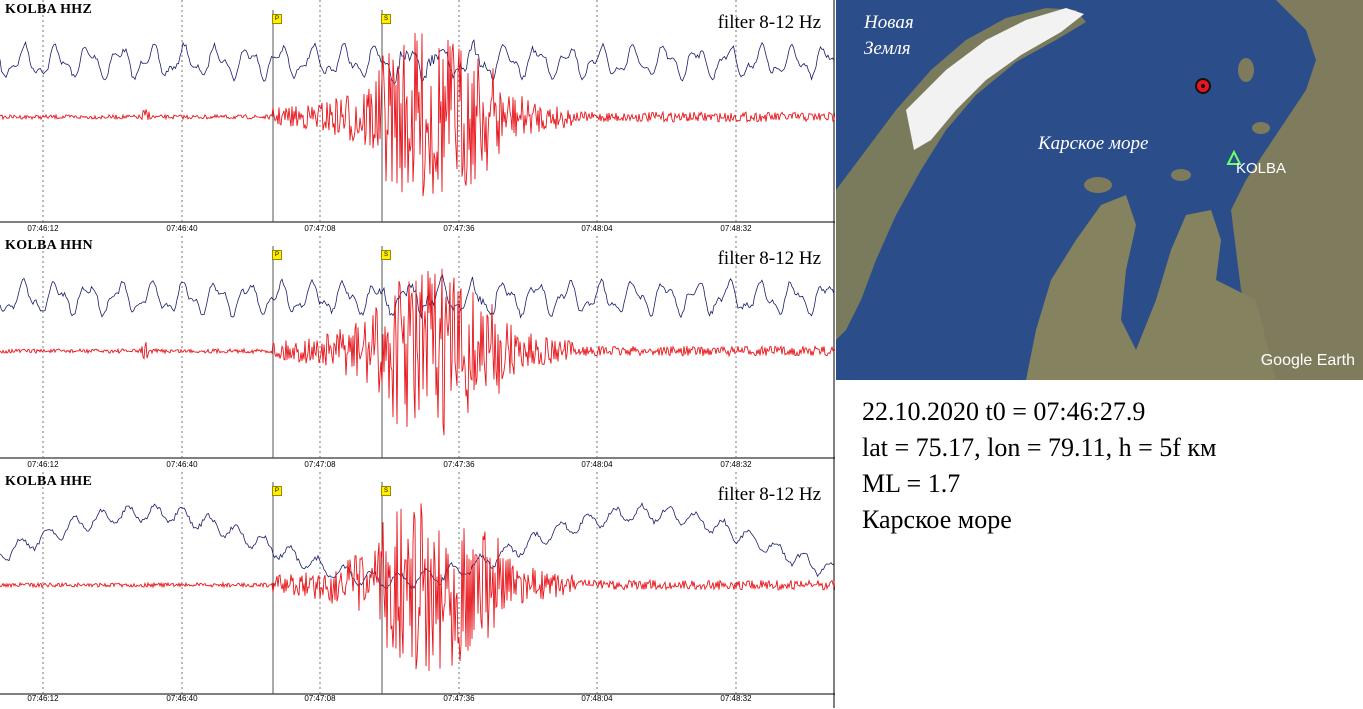 The image size is (1363, 709). I want to click on station-label: KOLBA HHE, so click(49, 481).